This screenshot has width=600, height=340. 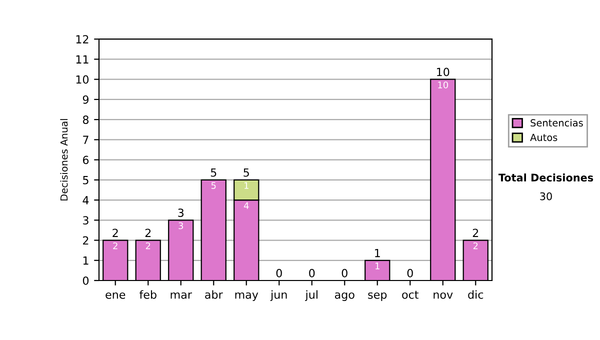 What do you see at coordinates (181, 295) in the screenshot?
I see `x-tick-label: mar` at bounding box center [181, 295].